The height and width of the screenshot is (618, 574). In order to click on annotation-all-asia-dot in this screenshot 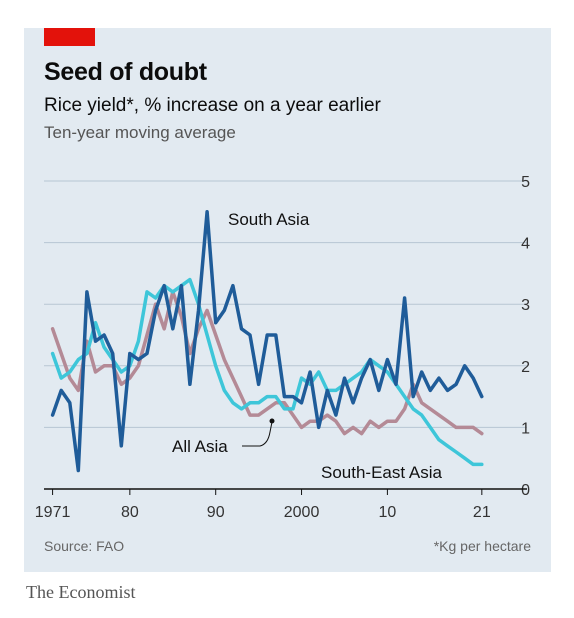, I will do `click(272, 421)`.